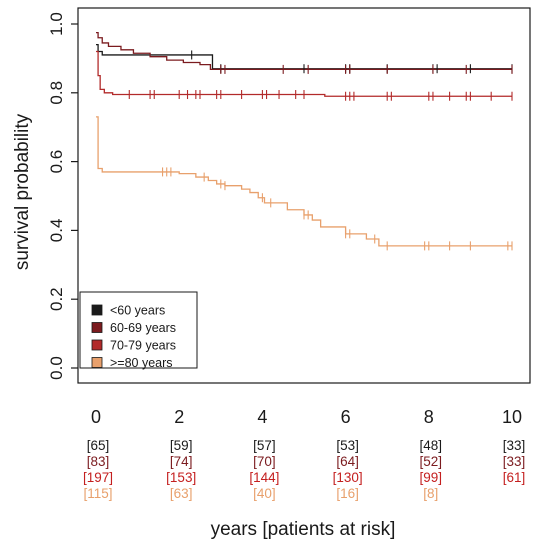 This screenshot has width=537, height=550. Describe the element at coordinates (347, 493) in the screenshot. I see `at-risk-count: [16]` at that location.